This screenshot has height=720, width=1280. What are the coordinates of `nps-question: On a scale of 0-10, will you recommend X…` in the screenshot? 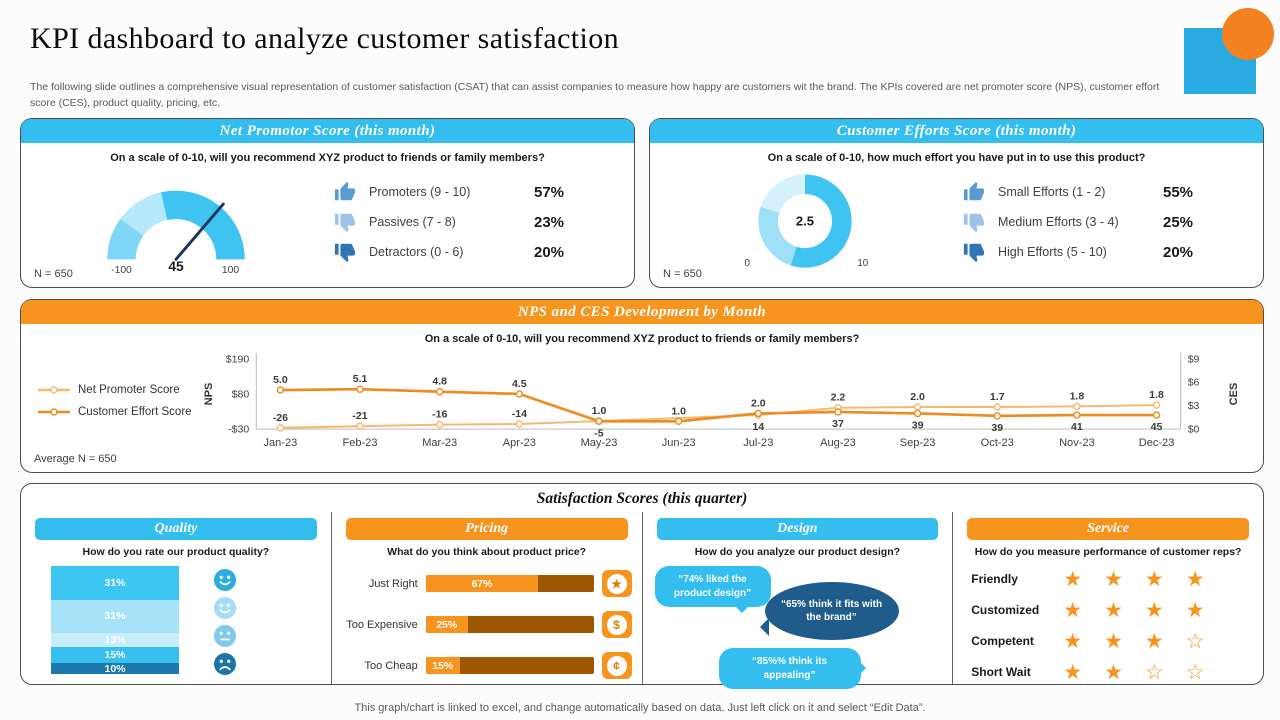 It's located at (327, 158).